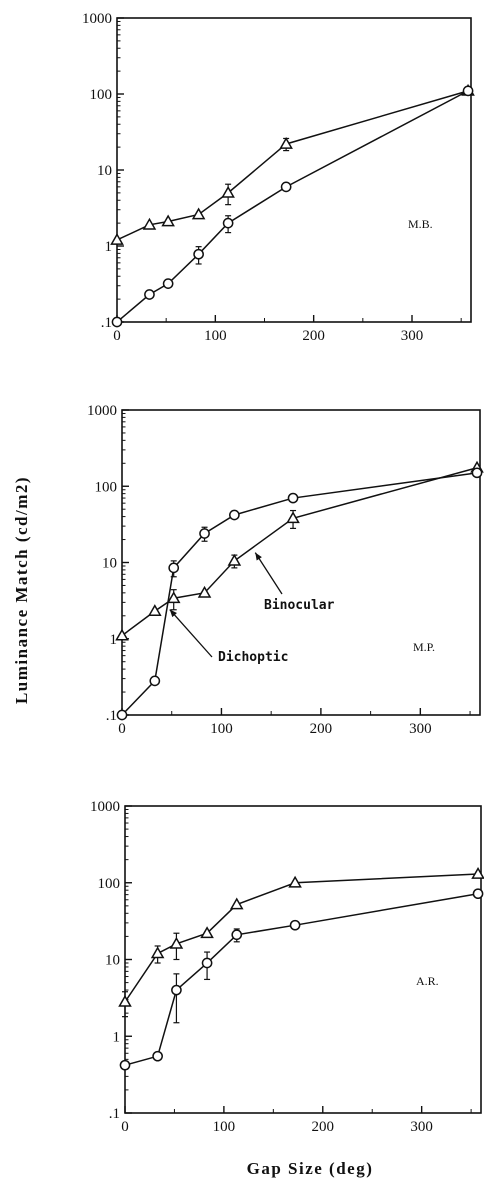 The width and height of the screenshot is (484, 1190). What do you see at coordinates (427, 981) in the screenshot?
I see `subject-label: A.R.` at bounding box center [427, 981].